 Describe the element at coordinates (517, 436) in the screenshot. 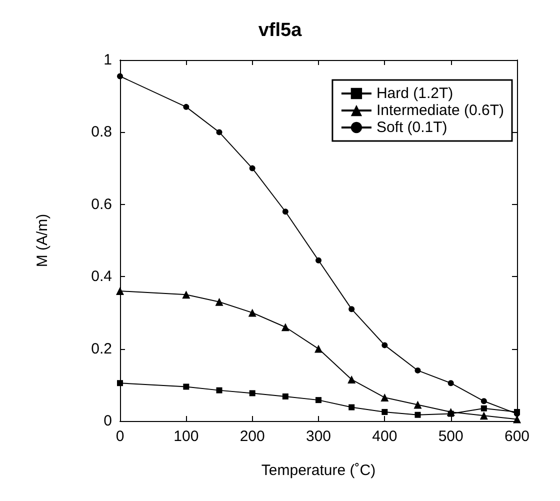

I see `x-tick-label: 600` at that location.